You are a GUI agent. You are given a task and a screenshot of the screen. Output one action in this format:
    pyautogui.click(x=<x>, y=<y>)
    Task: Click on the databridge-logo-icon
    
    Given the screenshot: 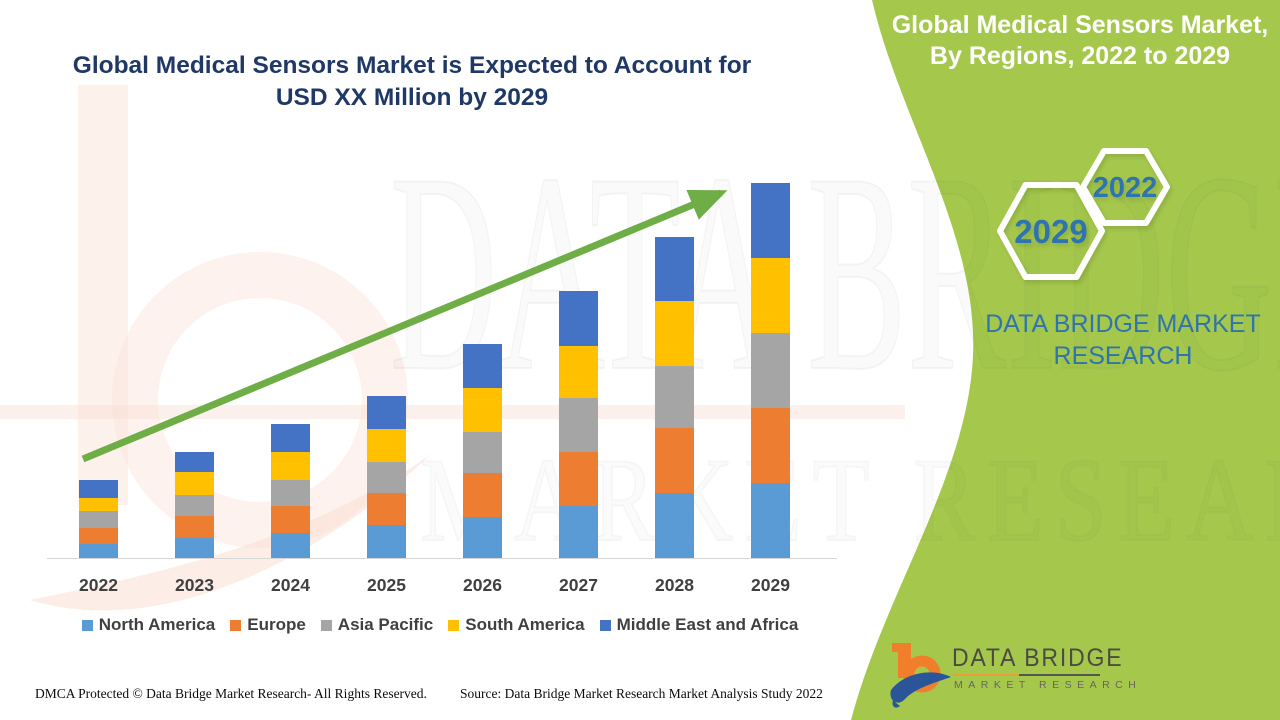 What is the action you would take?
    pyautogui.click(x=920, y=675)
    